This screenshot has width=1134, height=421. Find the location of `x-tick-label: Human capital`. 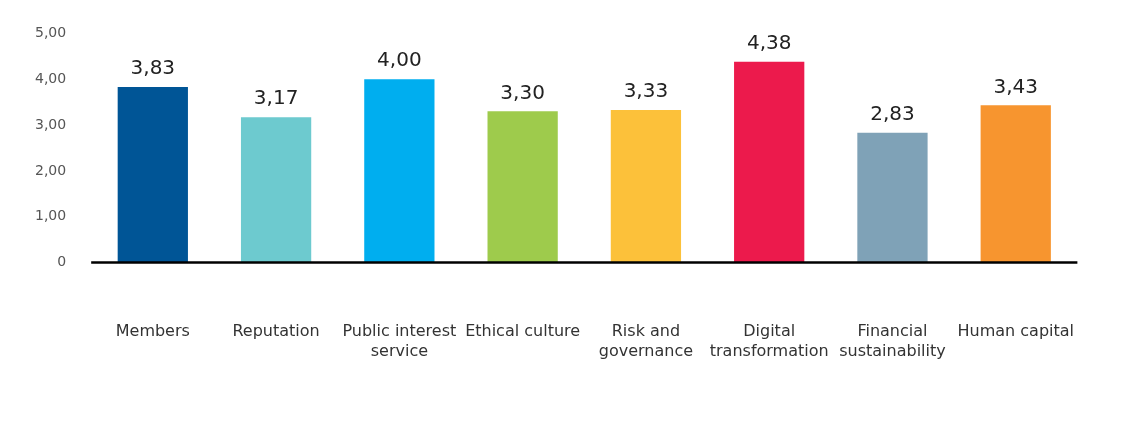

x-tick-label: Human capital is located at coordinates (1015, 331).